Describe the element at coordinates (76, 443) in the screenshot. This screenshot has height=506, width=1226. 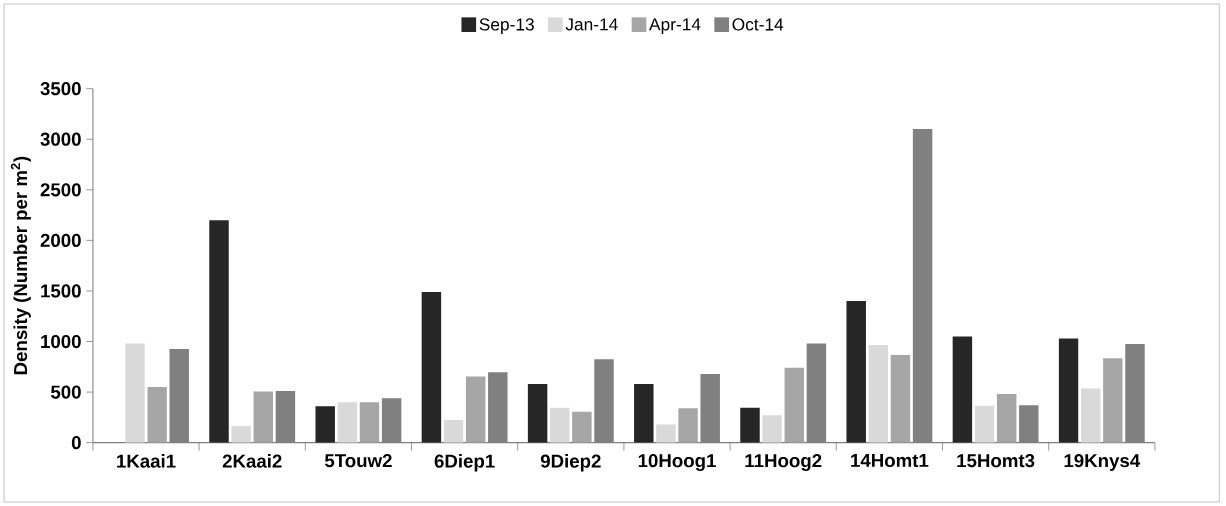
I see `y-tick-label: 0` at that location.